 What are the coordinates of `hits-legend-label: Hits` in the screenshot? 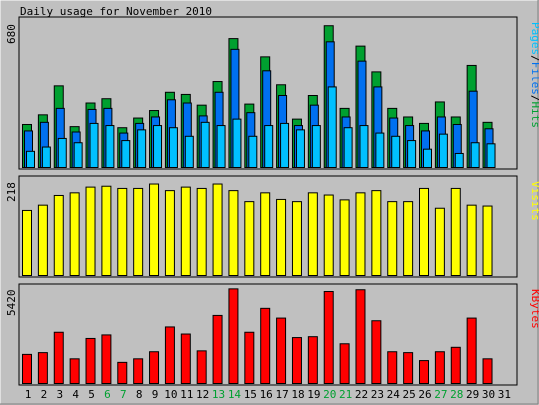 It's located at (534, 115).